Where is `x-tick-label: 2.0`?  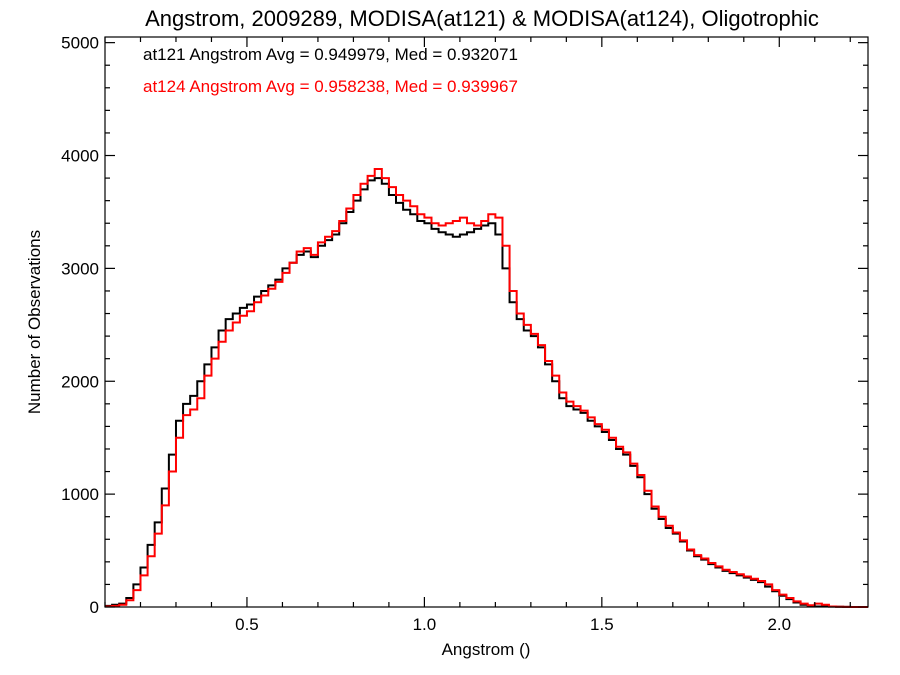
x-tick-label: 2.0 is located at coordinates (779, 624).